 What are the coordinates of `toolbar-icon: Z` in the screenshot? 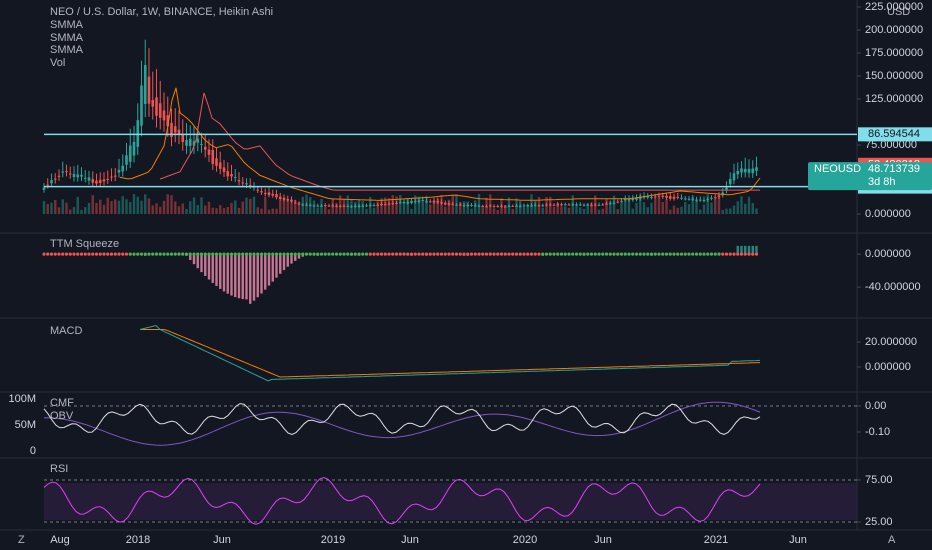 It's located at (21, 540).